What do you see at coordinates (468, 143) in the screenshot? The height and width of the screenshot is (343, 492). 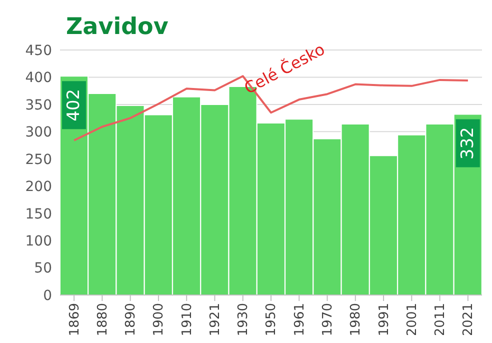 I see `data-label: 332` at bounding box center [468, 143].